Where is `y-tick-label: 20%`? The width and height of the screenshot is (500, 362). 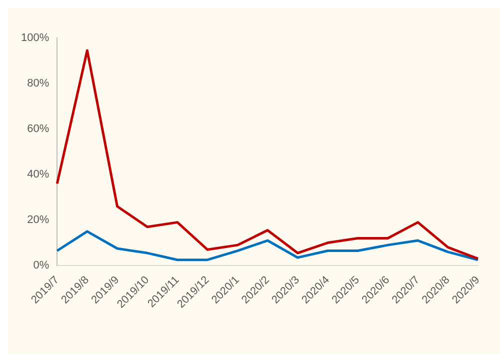 y-tick-label: 20% is located at coordinates (38, 220).